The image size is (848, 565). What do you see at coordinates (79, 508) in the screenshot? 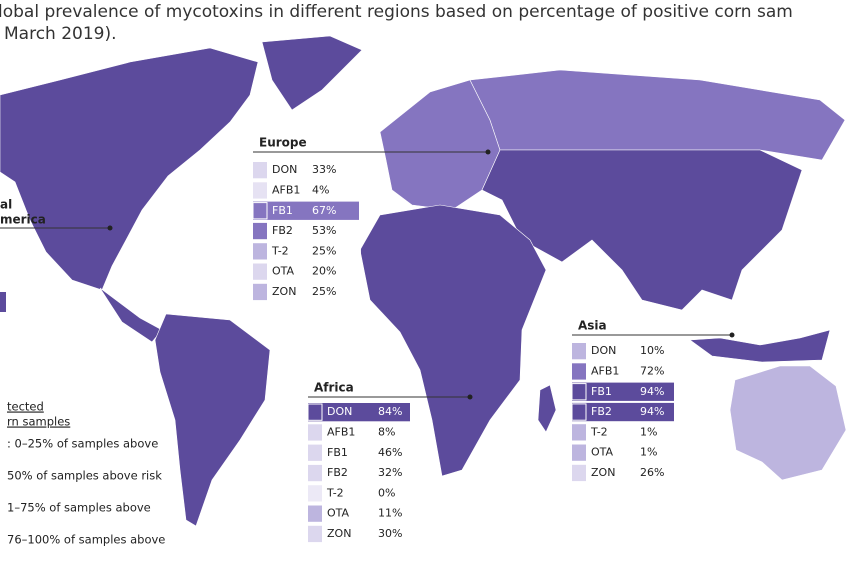
I see `legend-item: 1–75% of samples above` at bounding box center [79, 508].